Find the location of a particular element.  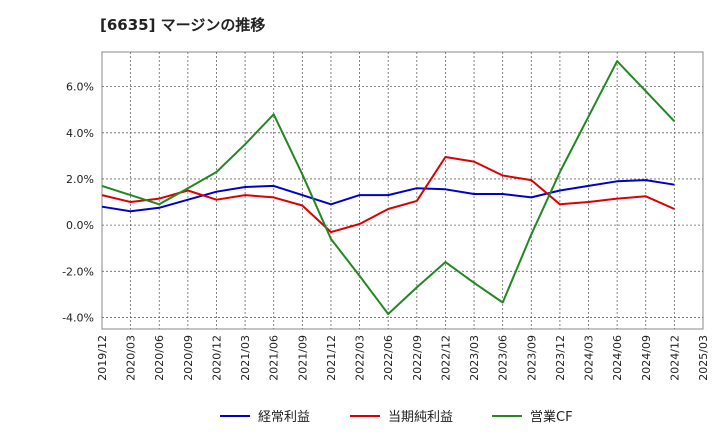

x-tick-label: 2022/12 is located at coordinates (445, 358).